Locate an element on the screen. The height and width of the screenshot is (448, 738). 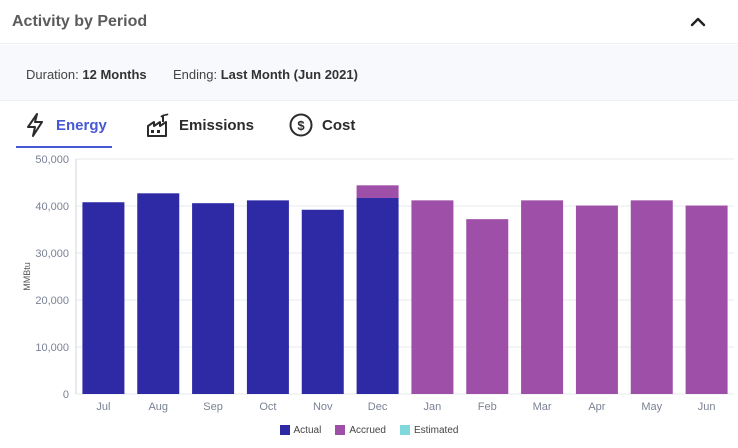
tab-cost: $ Cost is located at coordinates (328, 125).